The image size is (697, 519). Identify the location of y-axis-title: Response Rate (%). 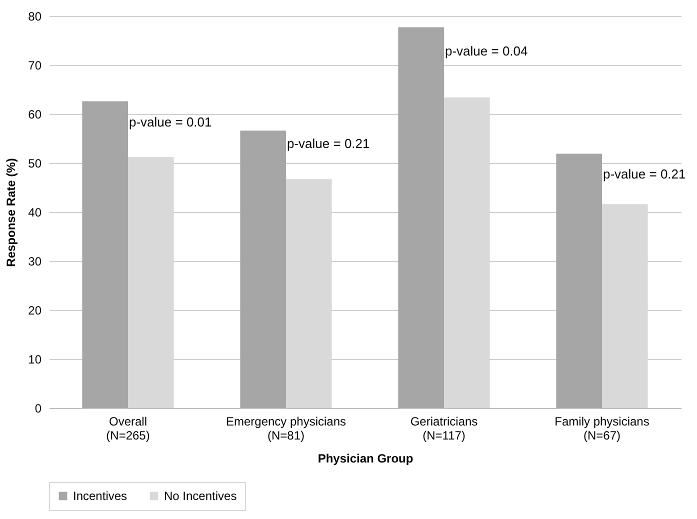
(11, 212).